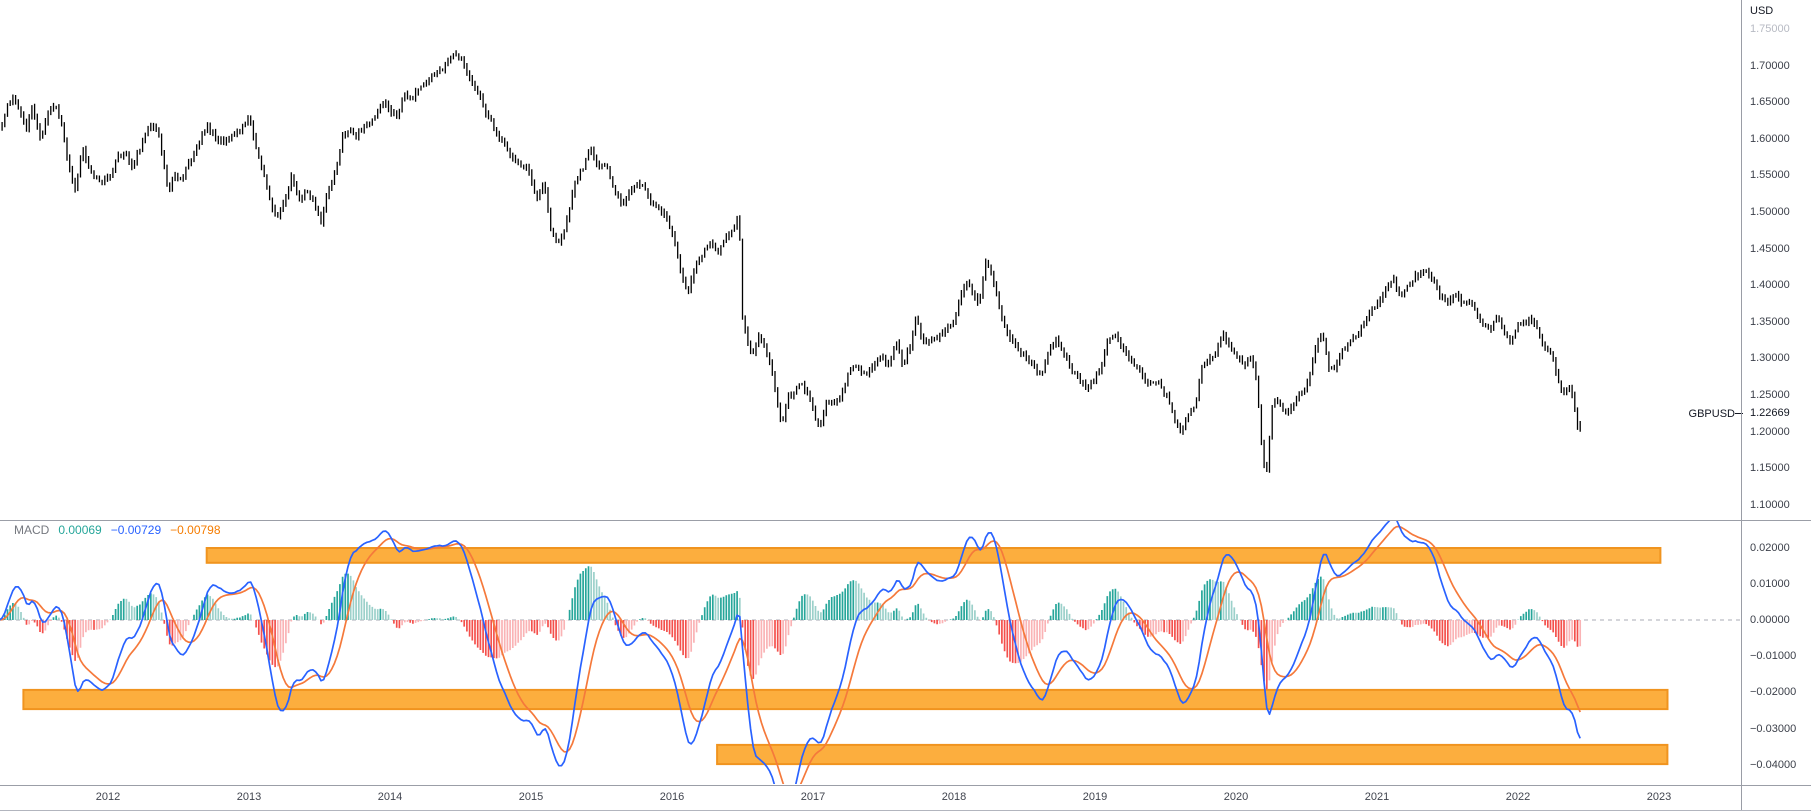 This screenshot has height=812, width=1811. What do you see at coordinates (1770, 322) in the screenshot?
I see `price-axis-tick: 1.35000` at bounding box center [1770, 322].